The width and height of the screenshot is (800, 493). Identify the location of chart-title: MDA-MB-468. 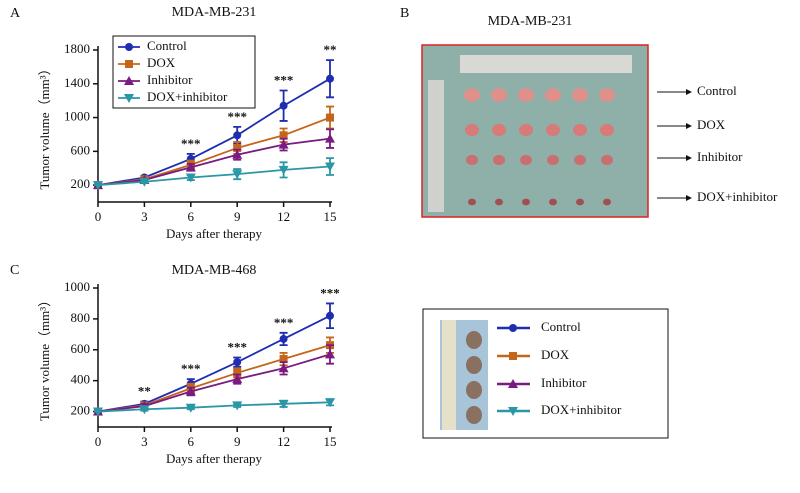
(214, 270).